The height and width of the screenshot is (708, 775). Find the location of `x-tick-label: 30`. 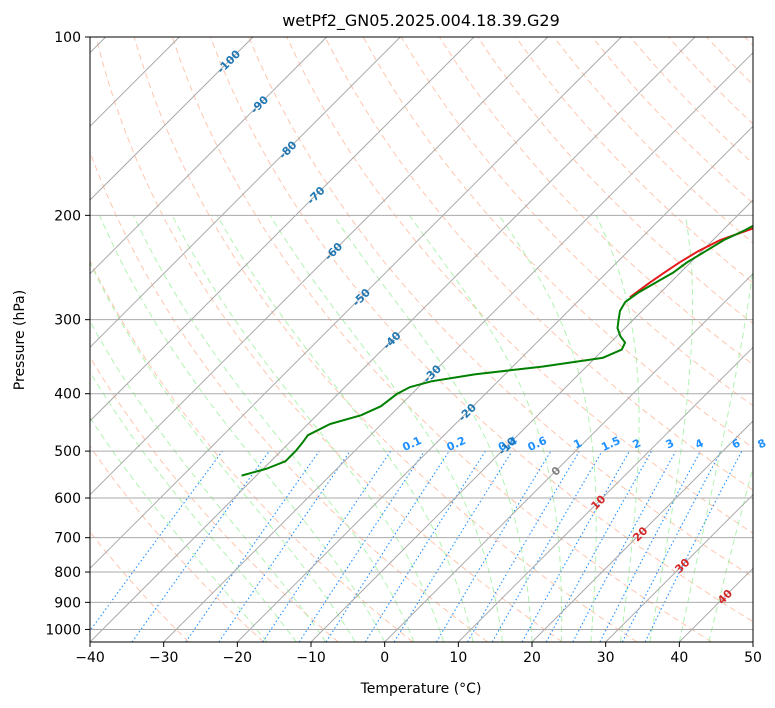

x-tick-label: 30 is located at coordinates (606, 658).